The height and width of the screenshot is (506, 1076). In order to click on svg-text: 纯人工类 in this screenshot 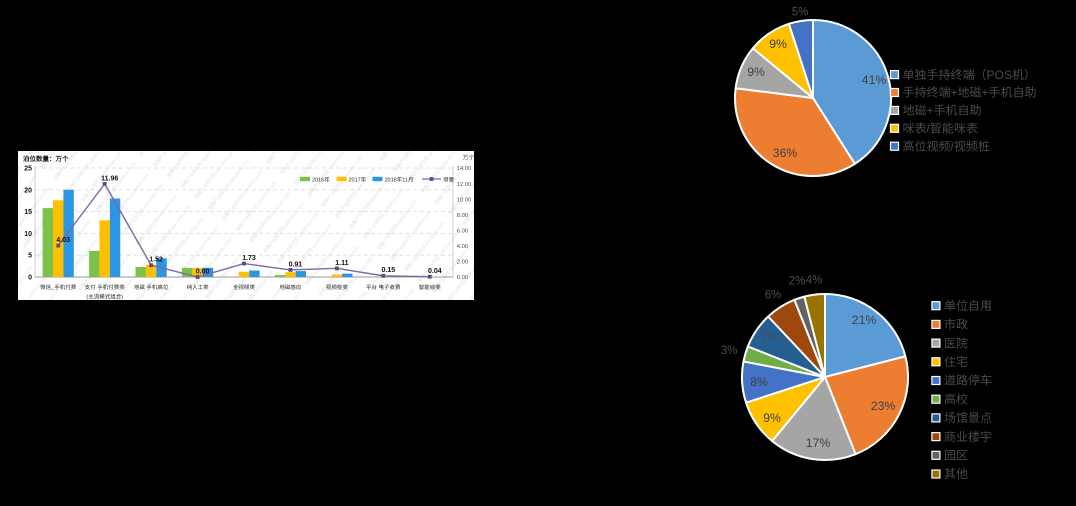, I will do `click(198, 287)`.